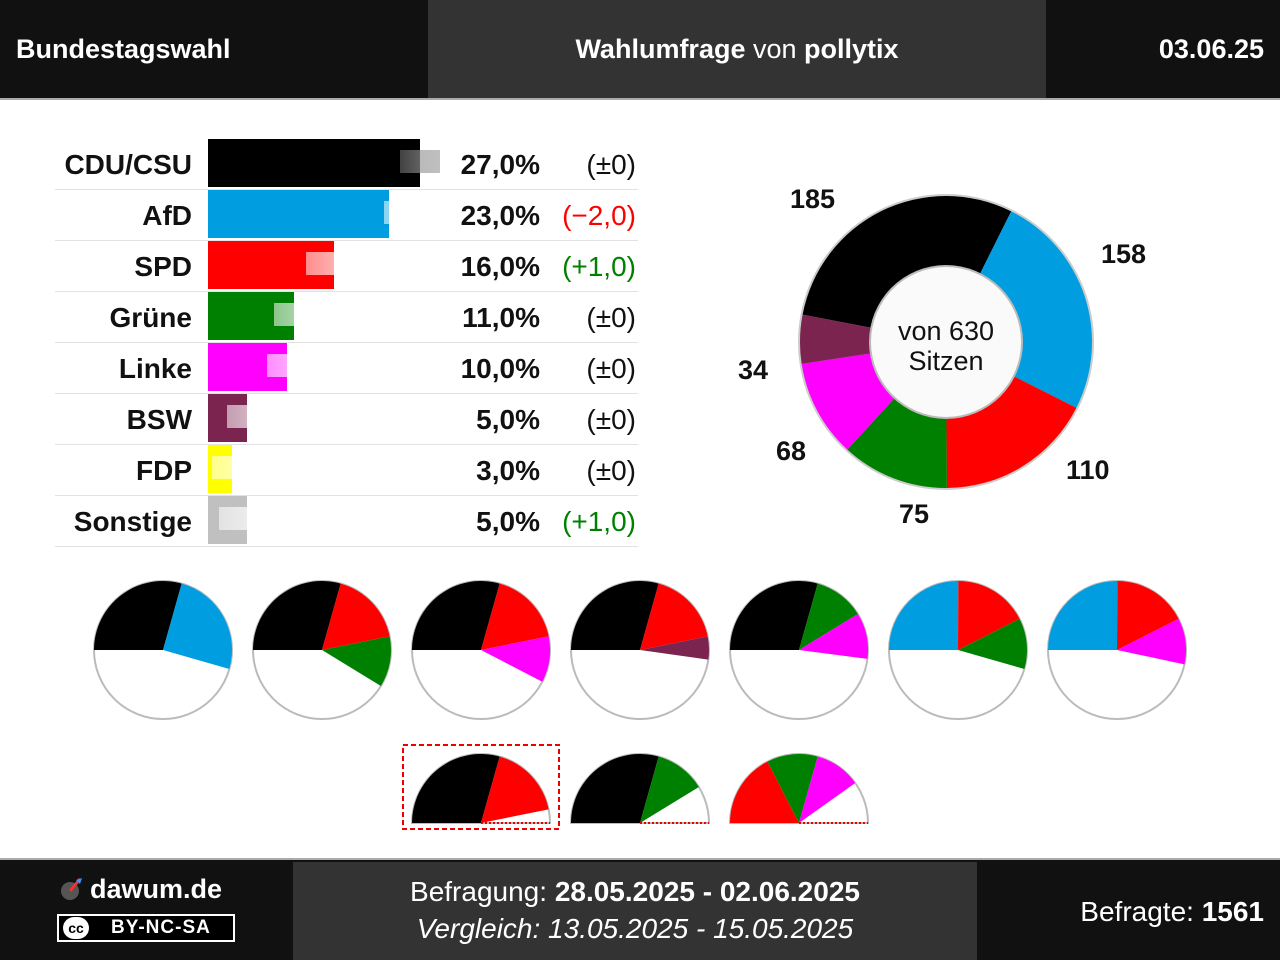 This screenshot has height=960, width=1280. Describe the element at coordinates (599, 266) in the screenshot. I see `party-change: (+1,0)` at that location.